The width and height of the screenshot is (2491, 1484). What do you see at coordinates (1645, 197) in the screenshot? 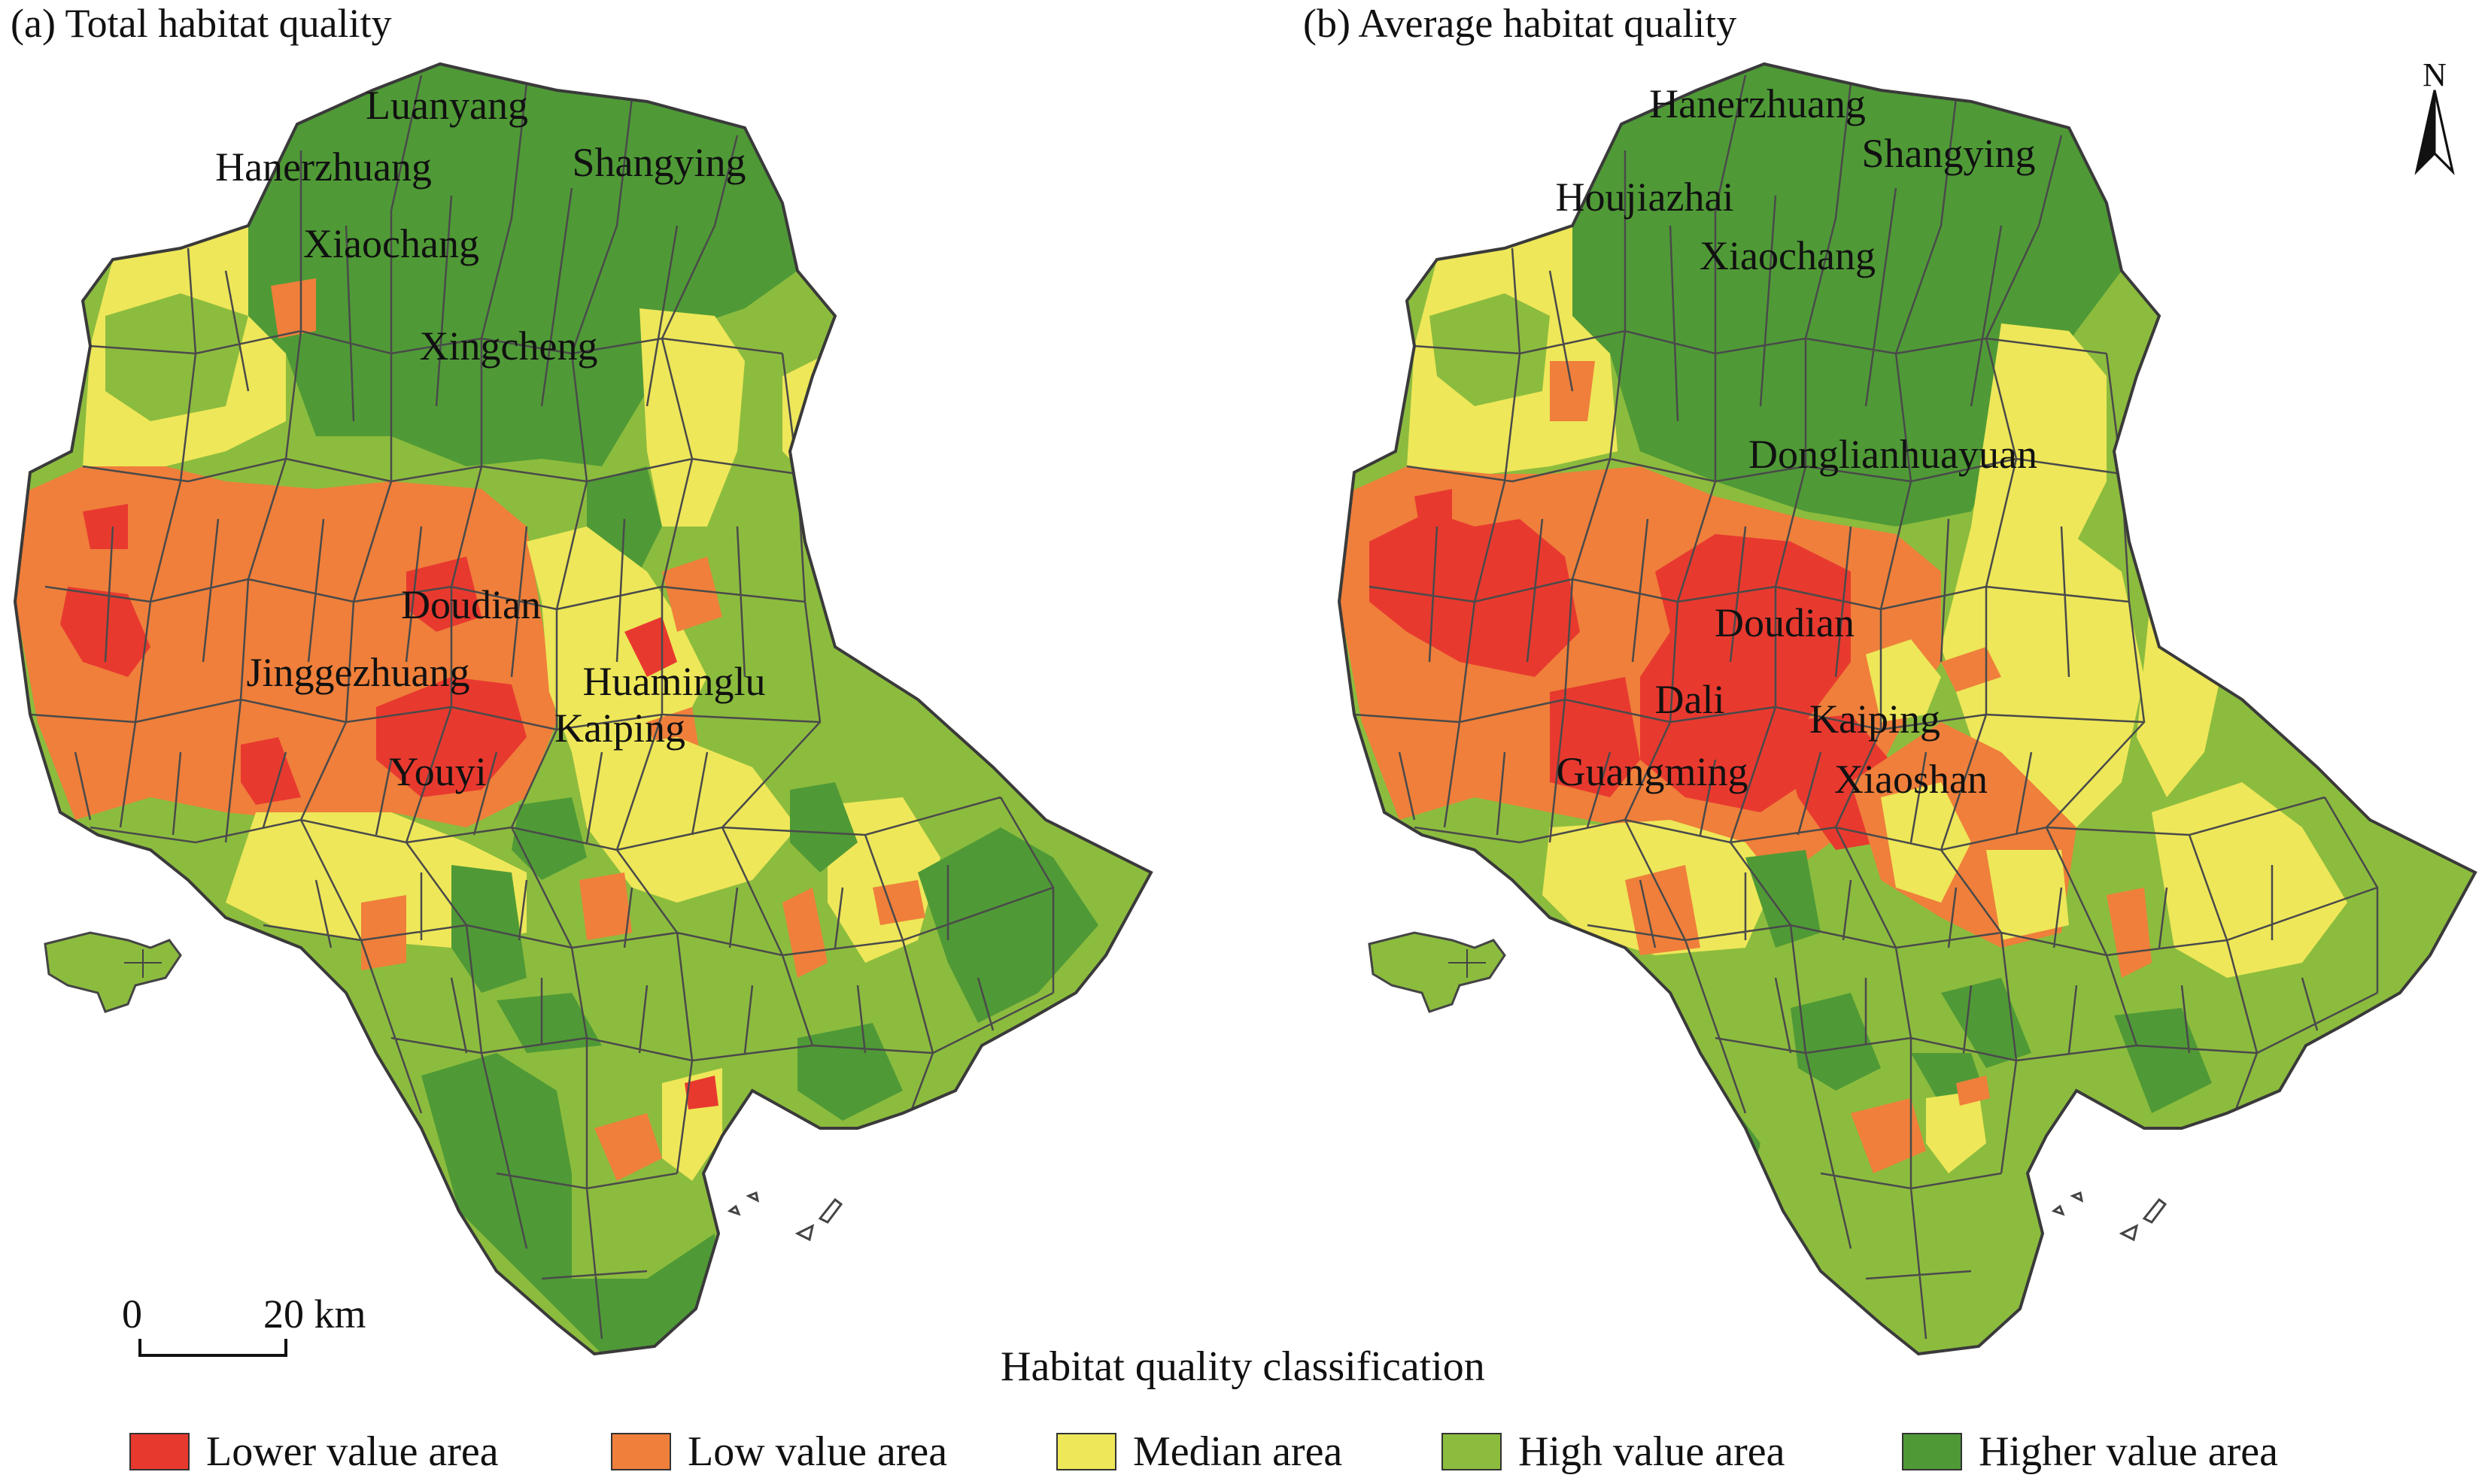
I see `place-label: Houjiazhai` at bounding box center [1645, 197].